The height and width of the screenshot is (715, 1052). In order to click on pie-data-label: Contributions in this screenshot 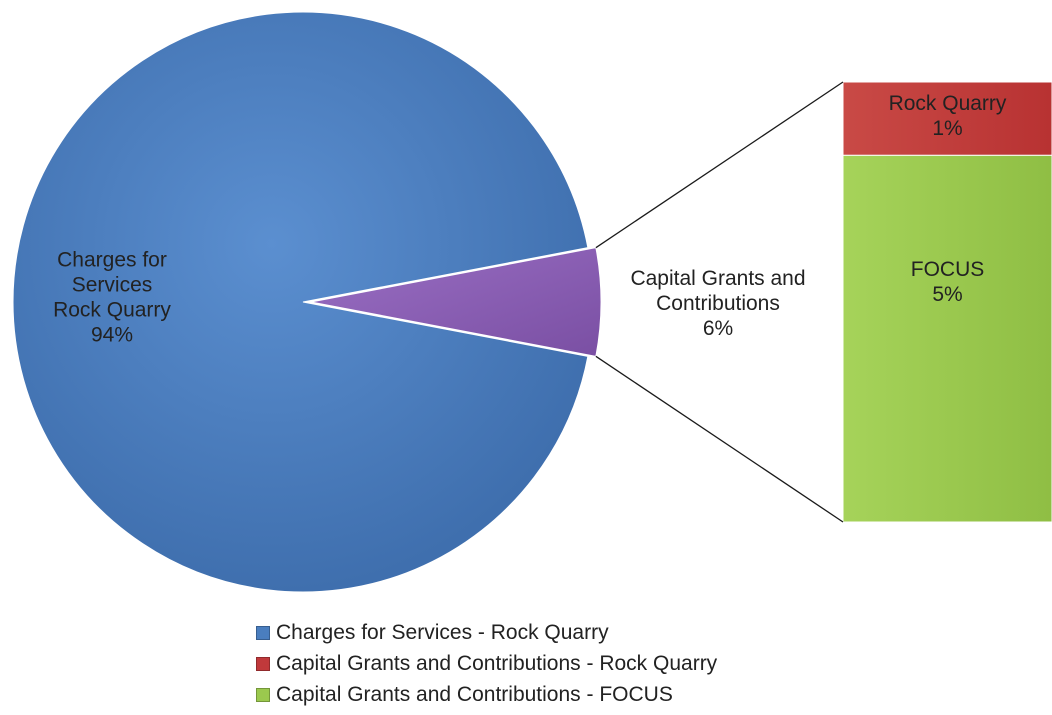, I will do `click(718, 303)`.